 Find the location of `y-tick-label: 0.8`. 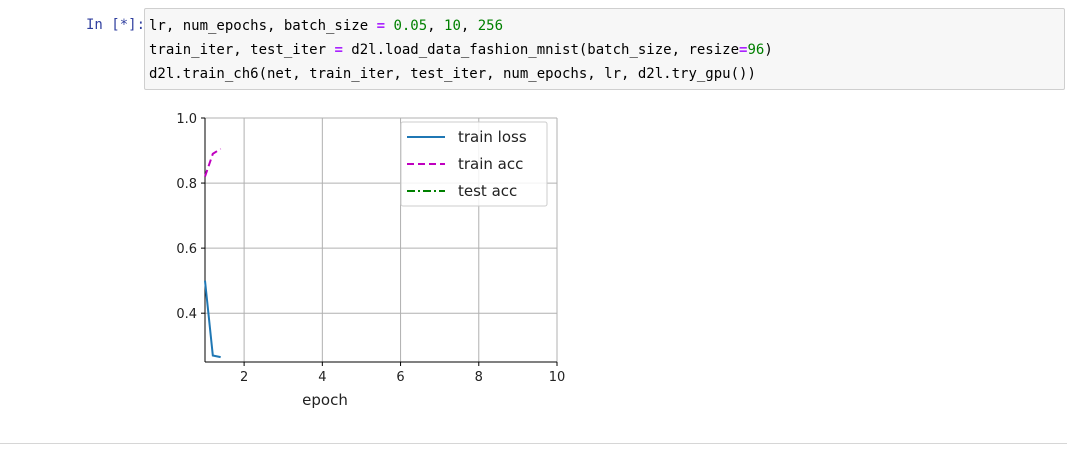

y-tick-label: 0.8 is located at coordinates (186, 184).